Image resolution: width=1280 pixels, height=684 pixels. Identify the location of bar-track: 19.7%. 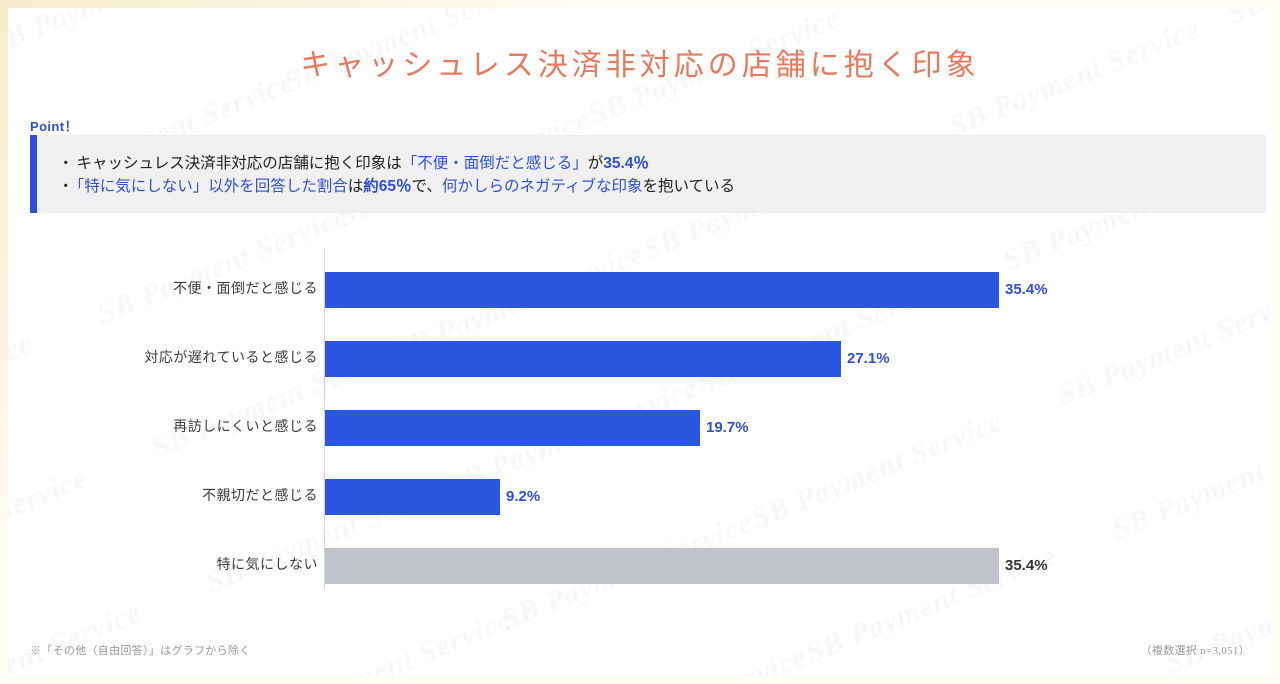
(775, 428).